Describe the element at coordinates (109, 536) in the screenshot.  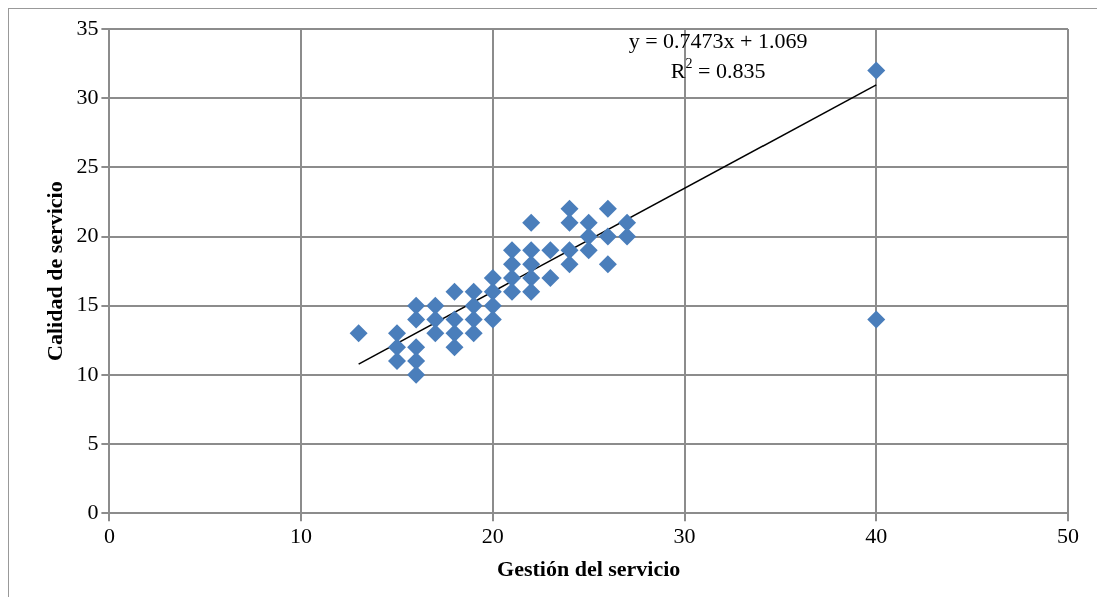
I see `x-tick-label: 0` at that location.